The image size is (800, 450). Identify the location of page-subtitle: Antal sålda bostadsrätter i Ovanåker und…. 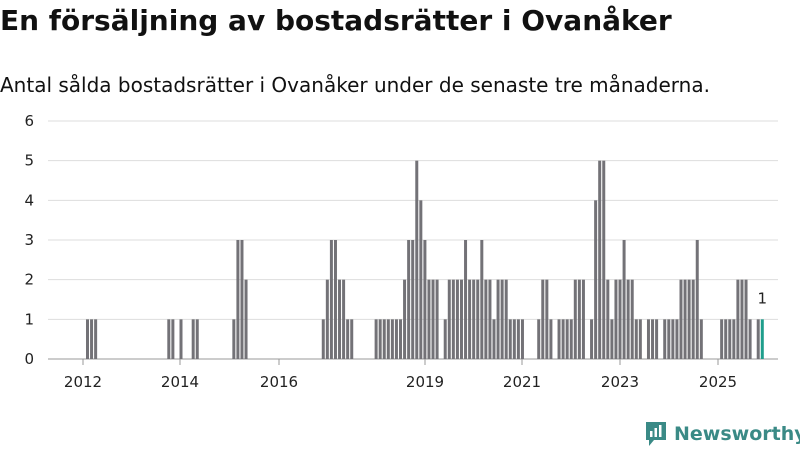
(355, 85).